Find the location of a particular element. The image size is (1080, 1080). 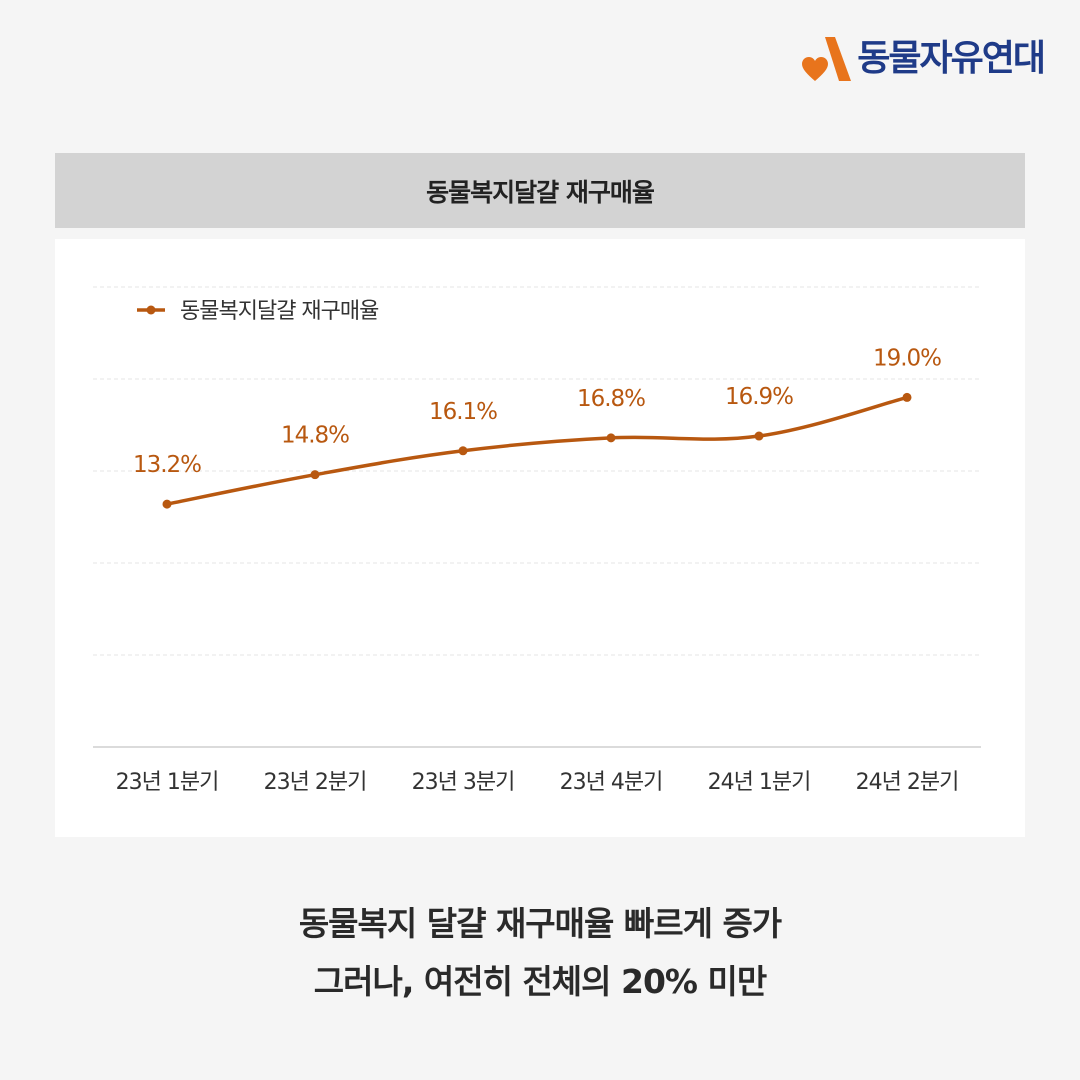

data-label: 14.8% is located at coordinates (315, 436).